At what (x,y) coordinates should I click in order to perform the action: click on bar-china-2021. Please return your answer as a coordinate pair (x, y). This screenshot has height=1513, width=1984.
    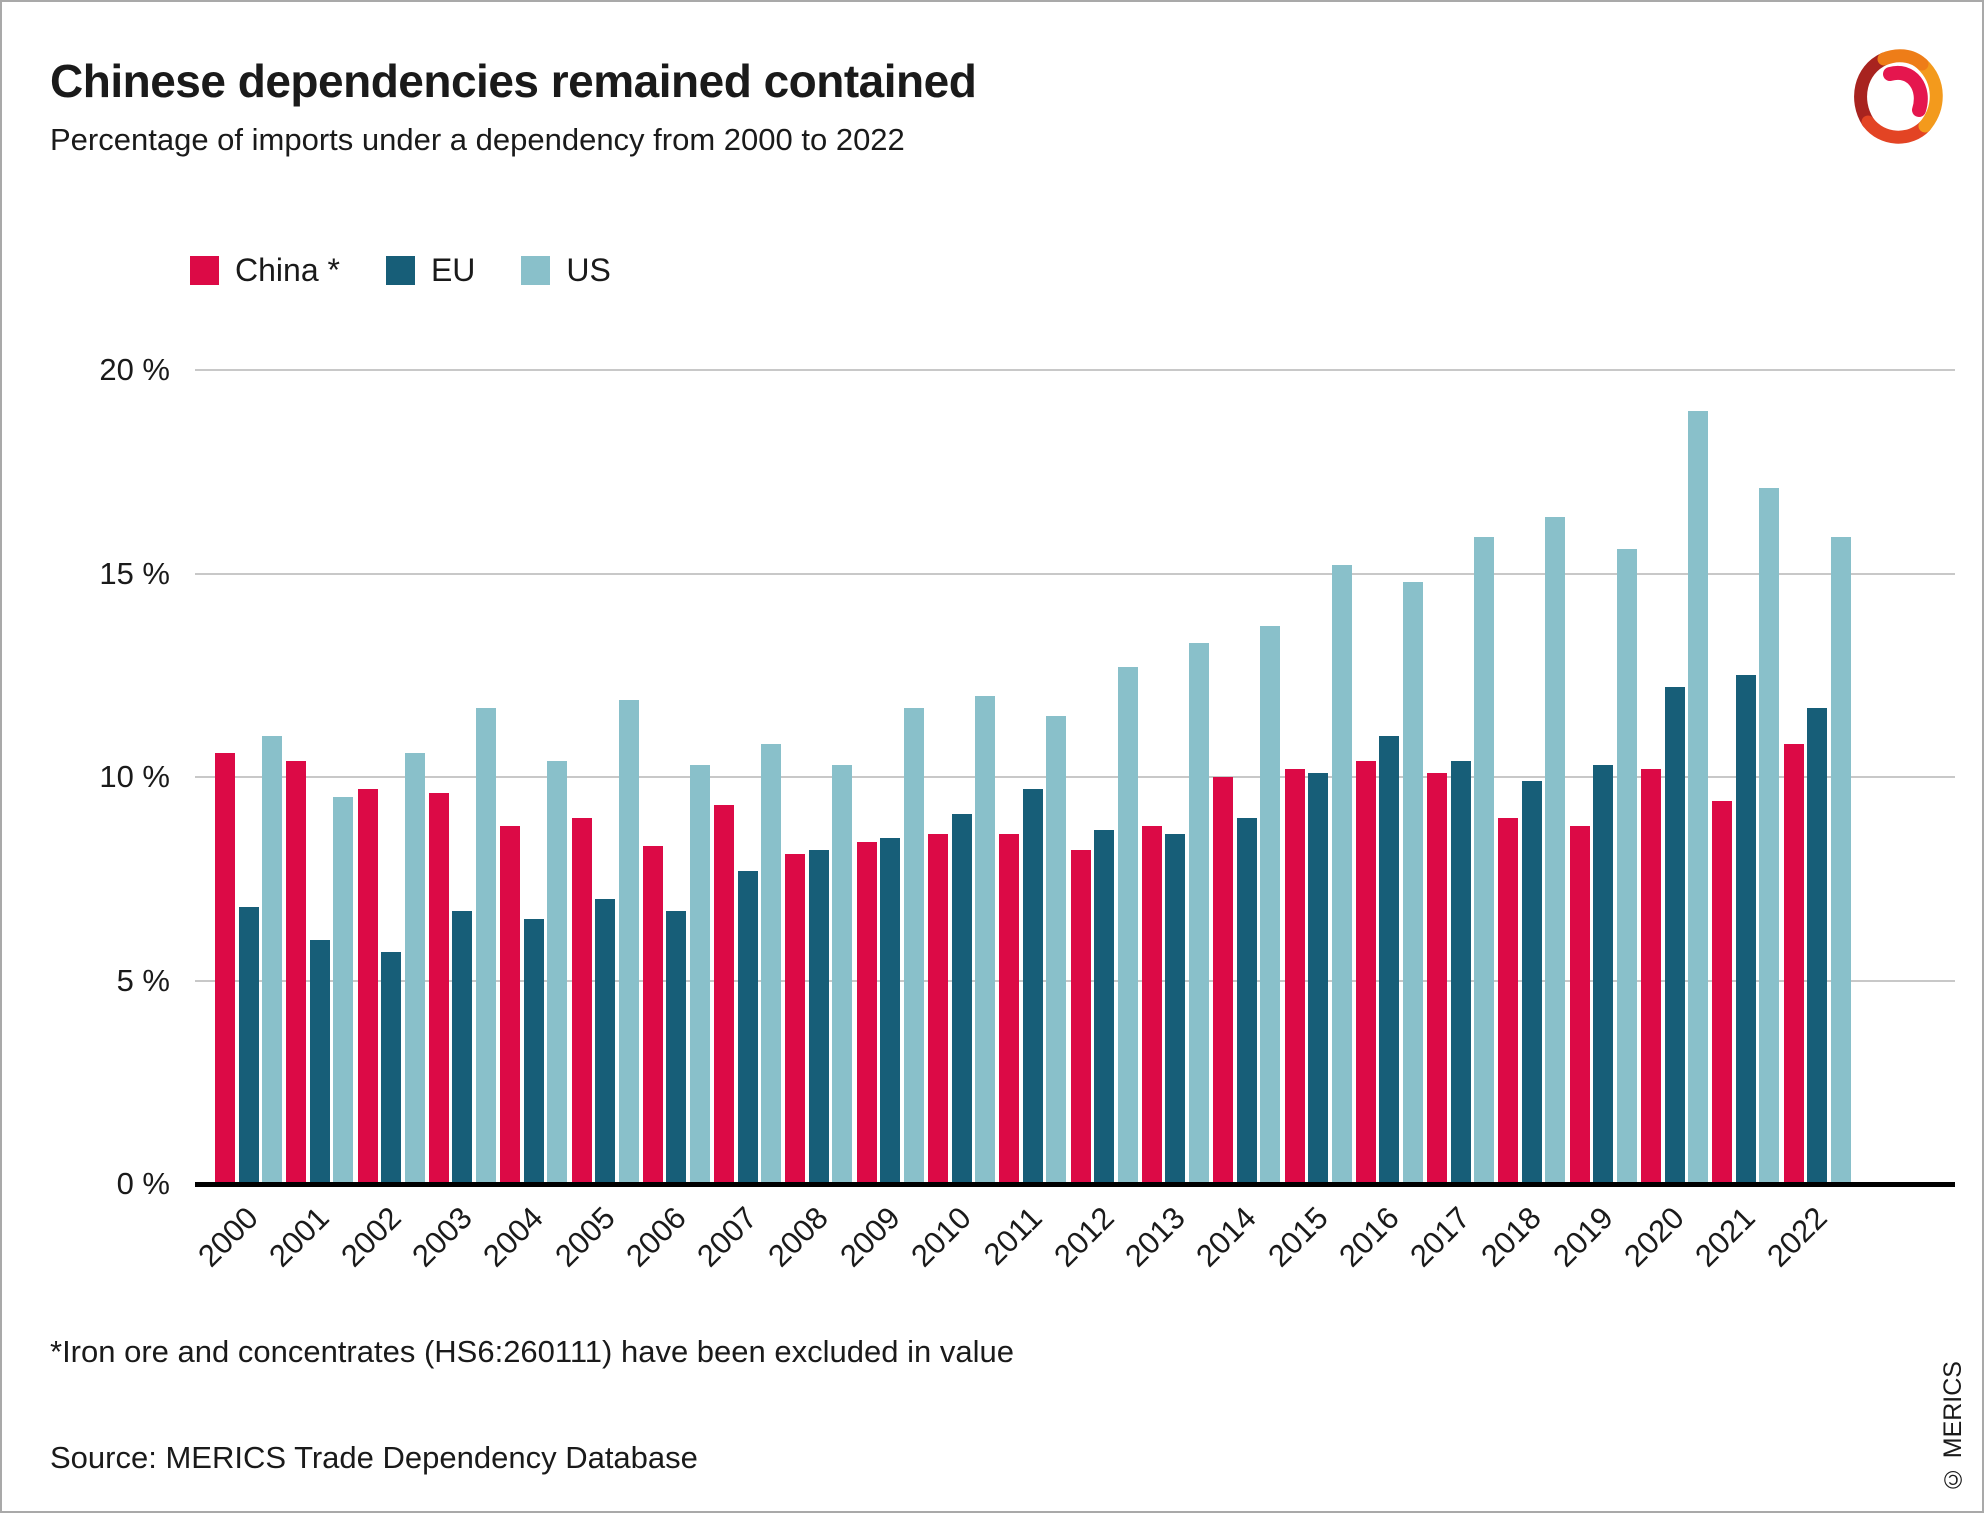
    Looking at the image, I should click on (1722, 993).